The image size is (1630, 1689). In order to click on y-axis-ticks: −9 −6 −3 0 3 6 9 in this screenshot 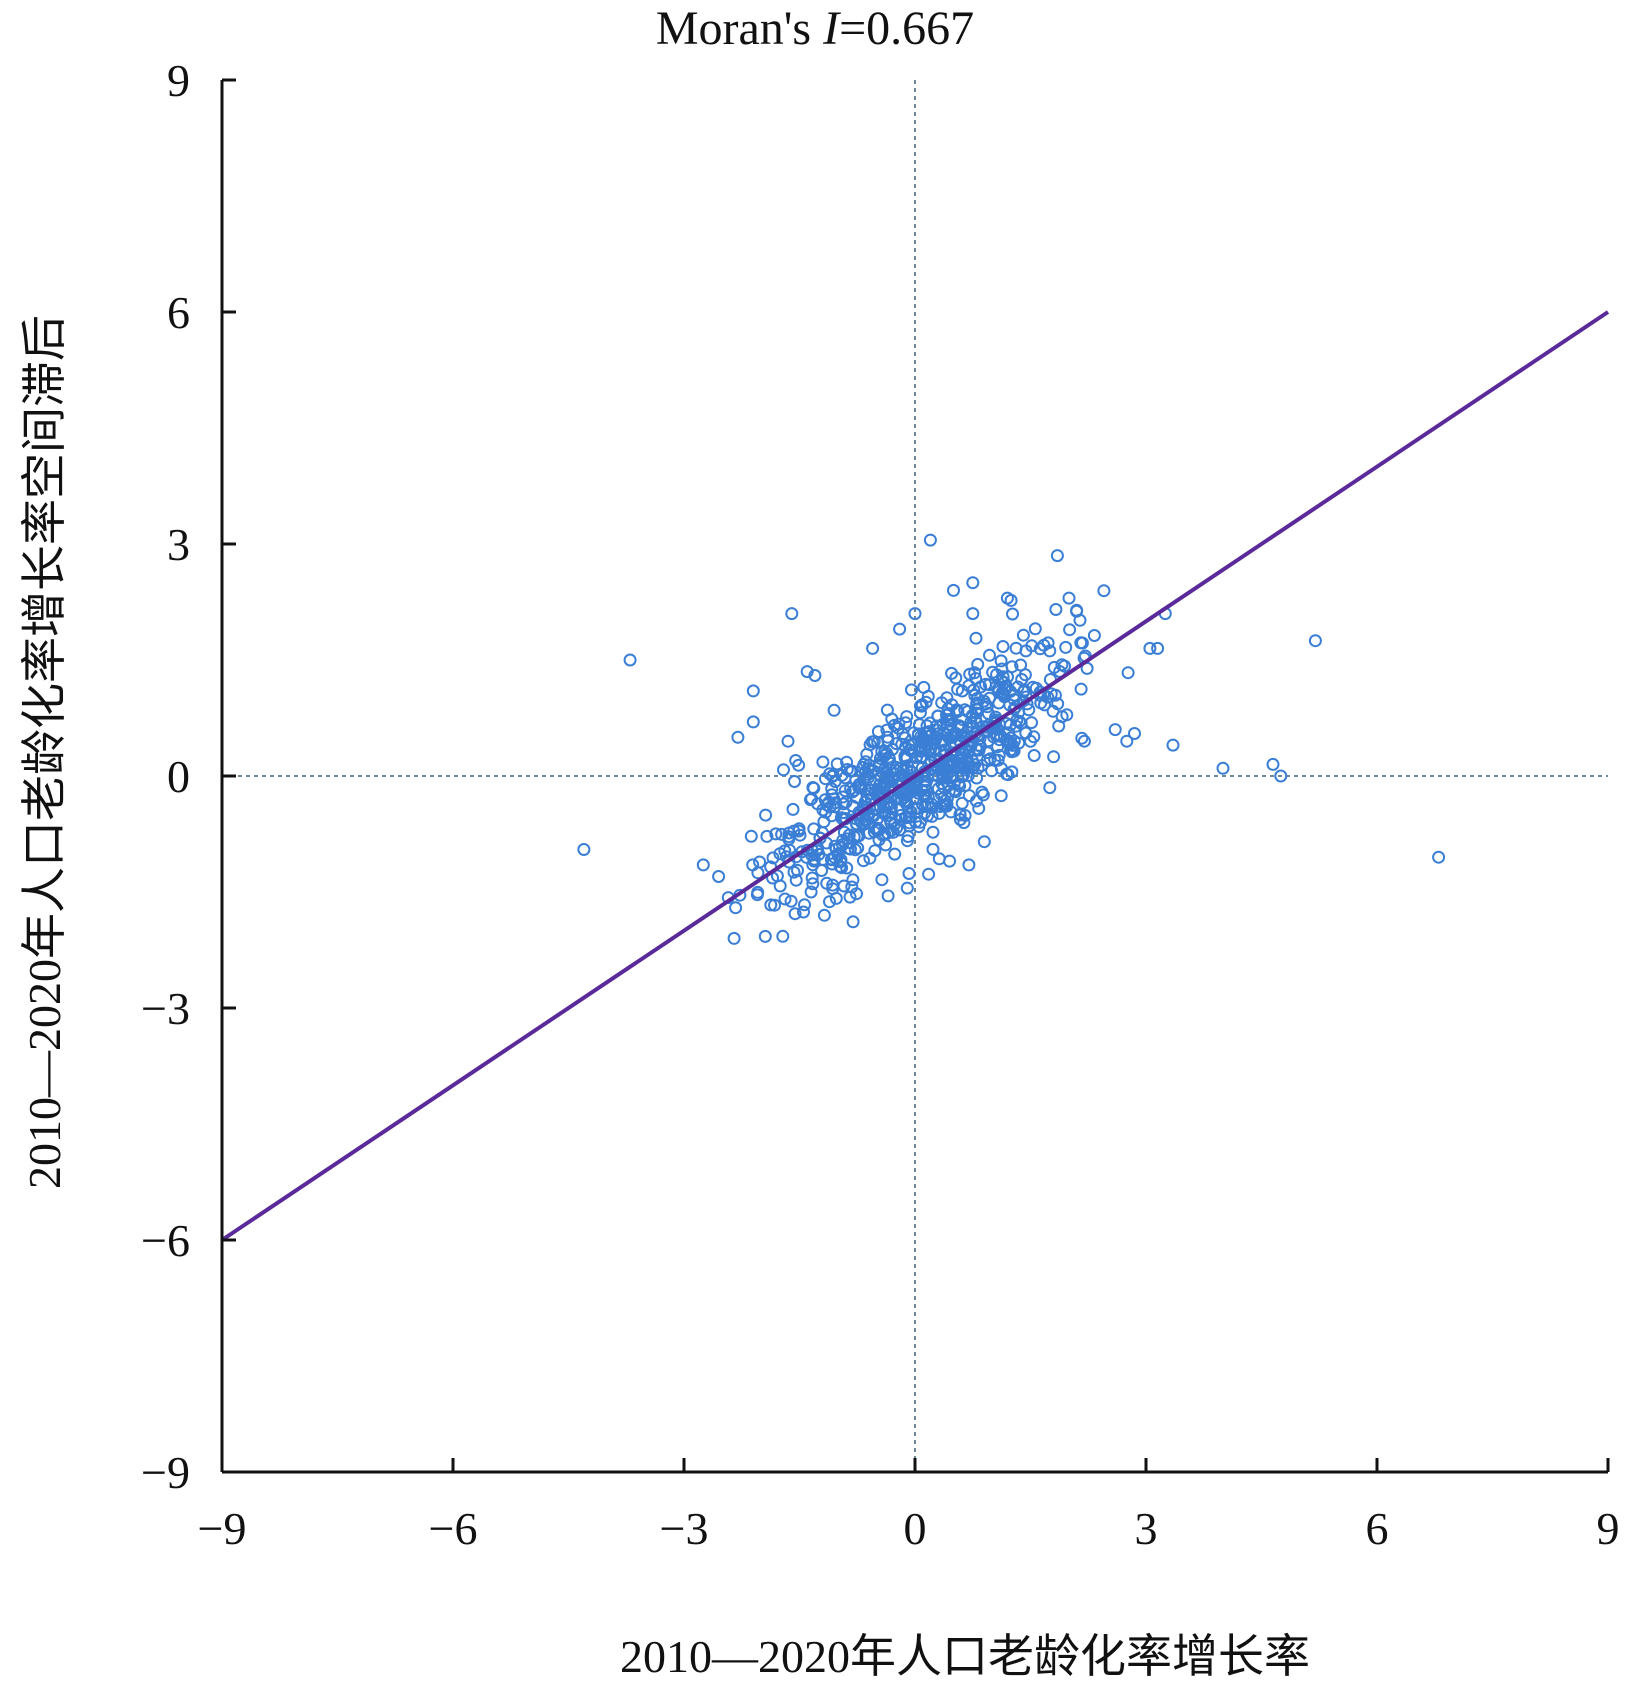, I will do `click(188, 776)`.